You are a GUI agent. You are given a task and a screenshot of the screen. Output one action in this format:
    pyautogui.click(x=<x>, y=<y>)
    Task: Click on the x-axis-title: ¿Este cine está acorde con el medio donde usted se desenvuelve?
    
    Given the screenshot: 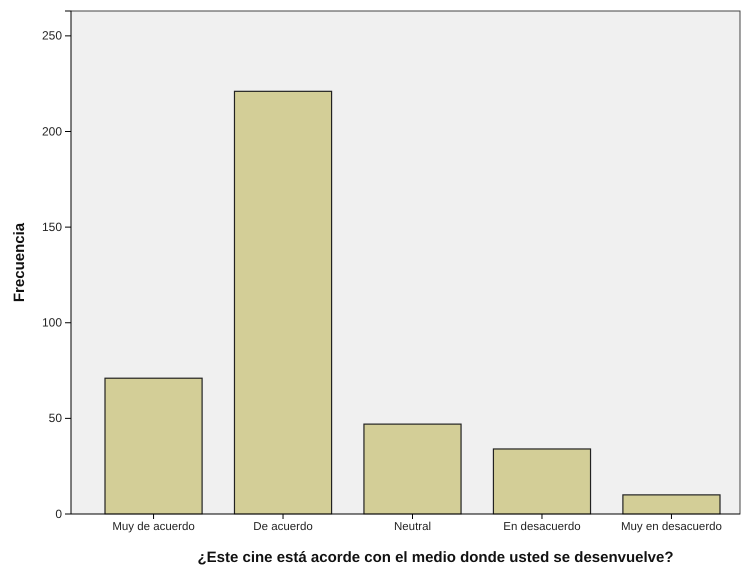 What is the action you would take?
    pyautogui.click(x=436, y=557)
    